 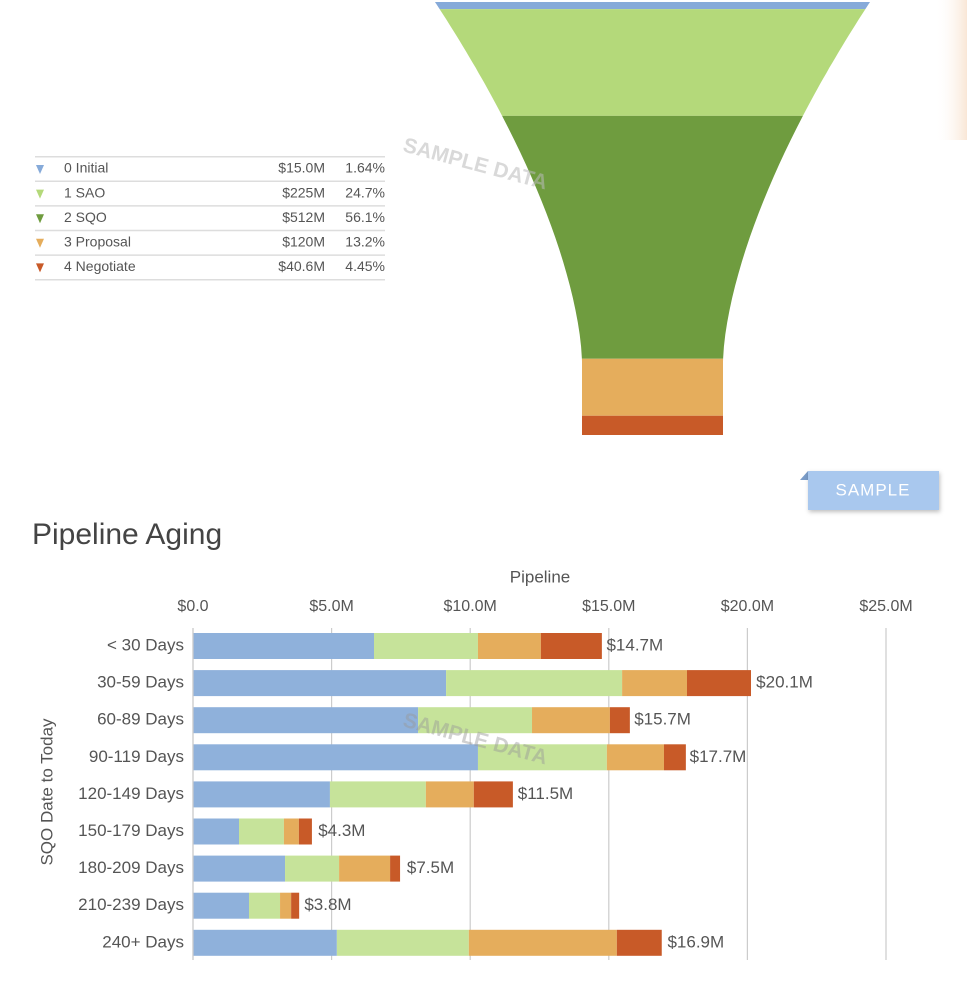 I want to click on legend-value: $512M, so click(x=303, y=217).